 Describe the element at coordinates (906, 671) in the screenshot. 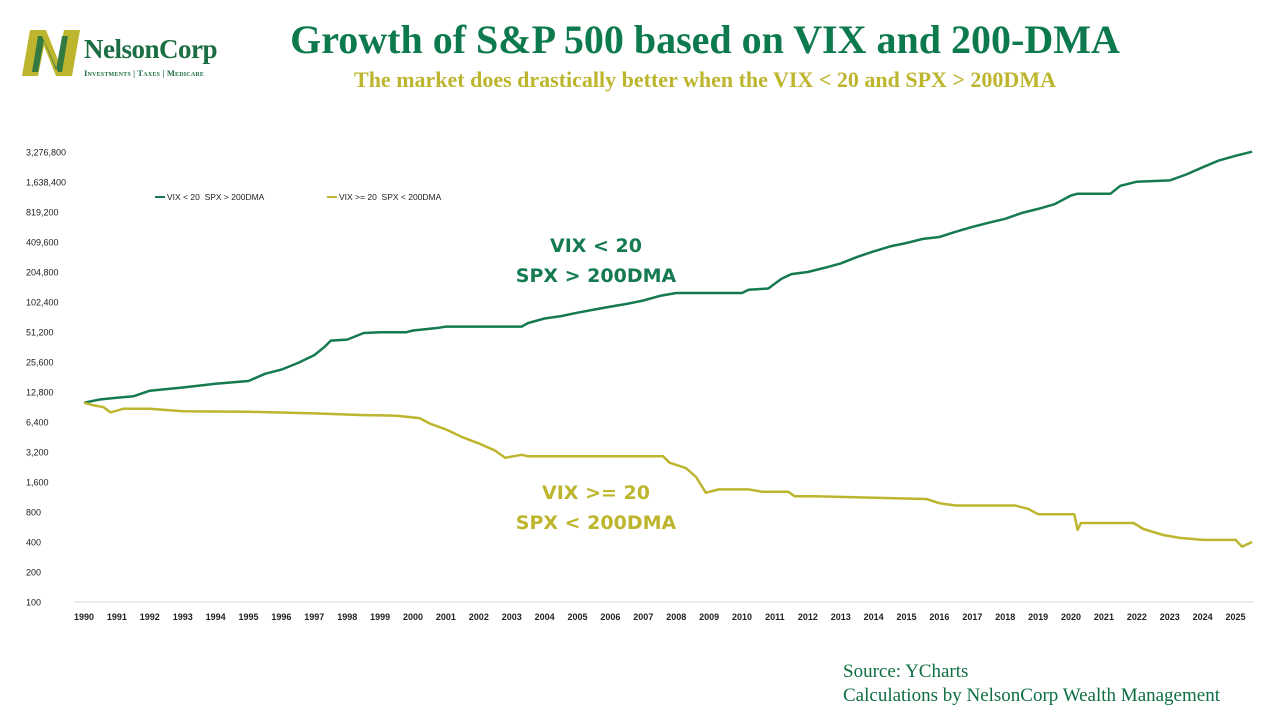

I see `source-line: Source: YCharts` at that location.